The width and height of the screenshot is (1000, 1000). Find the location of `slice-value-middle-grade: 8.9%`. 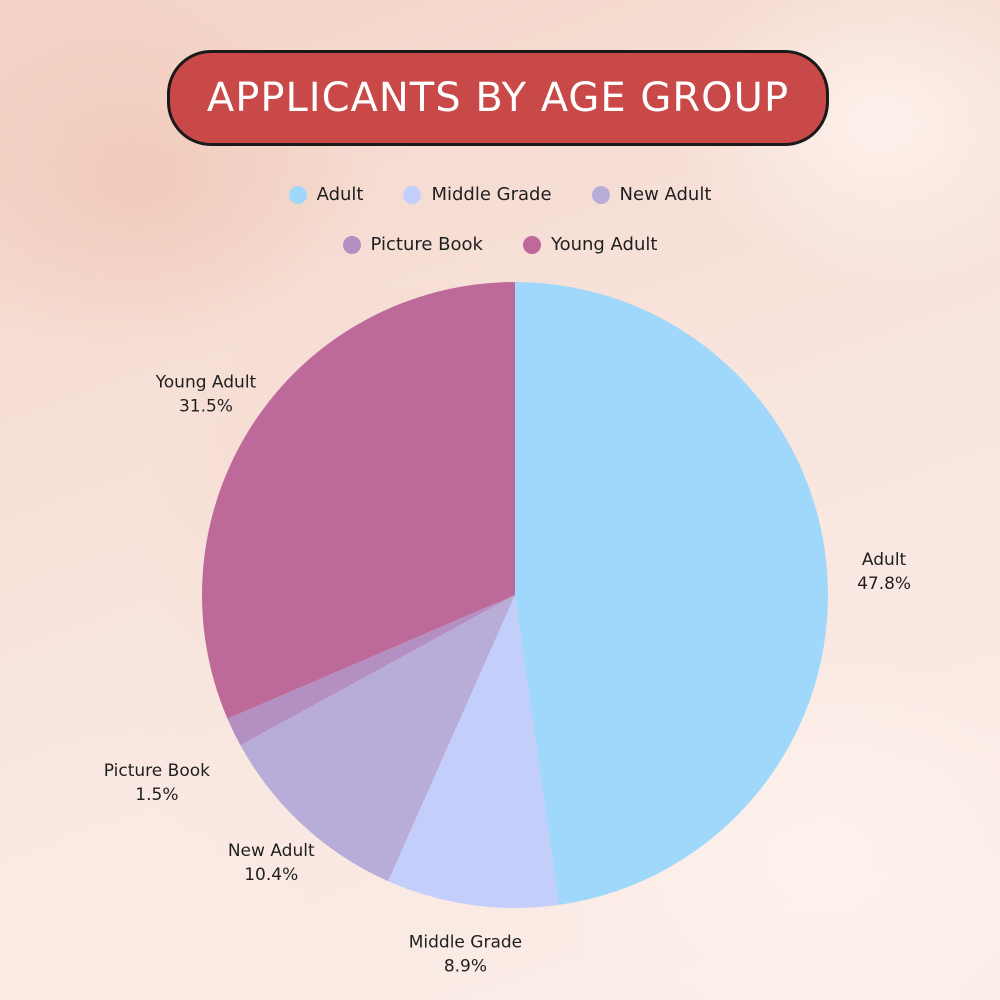

slice-value-middle-grade: 8.9% is located at coordinates (465, 967).